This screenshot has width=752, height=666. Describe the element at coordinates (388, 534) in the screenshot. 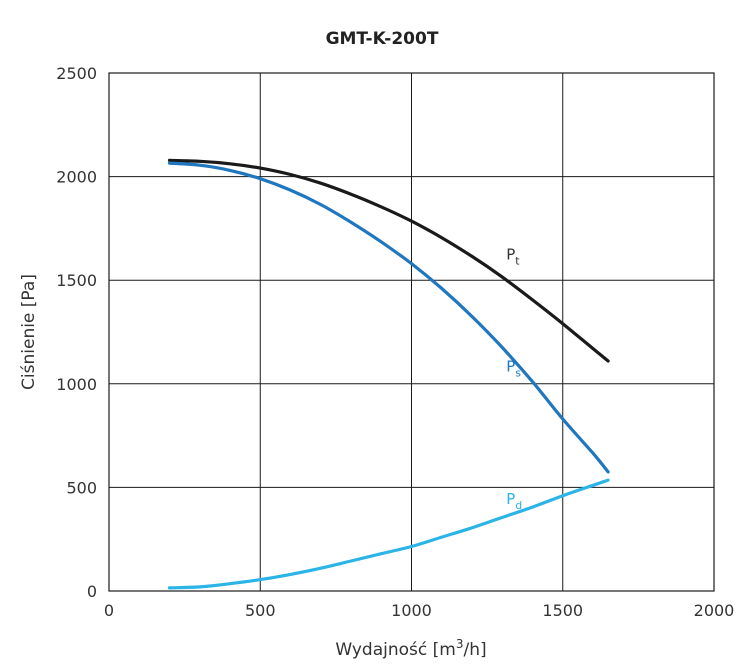

I see `series-line-pd` at that location.